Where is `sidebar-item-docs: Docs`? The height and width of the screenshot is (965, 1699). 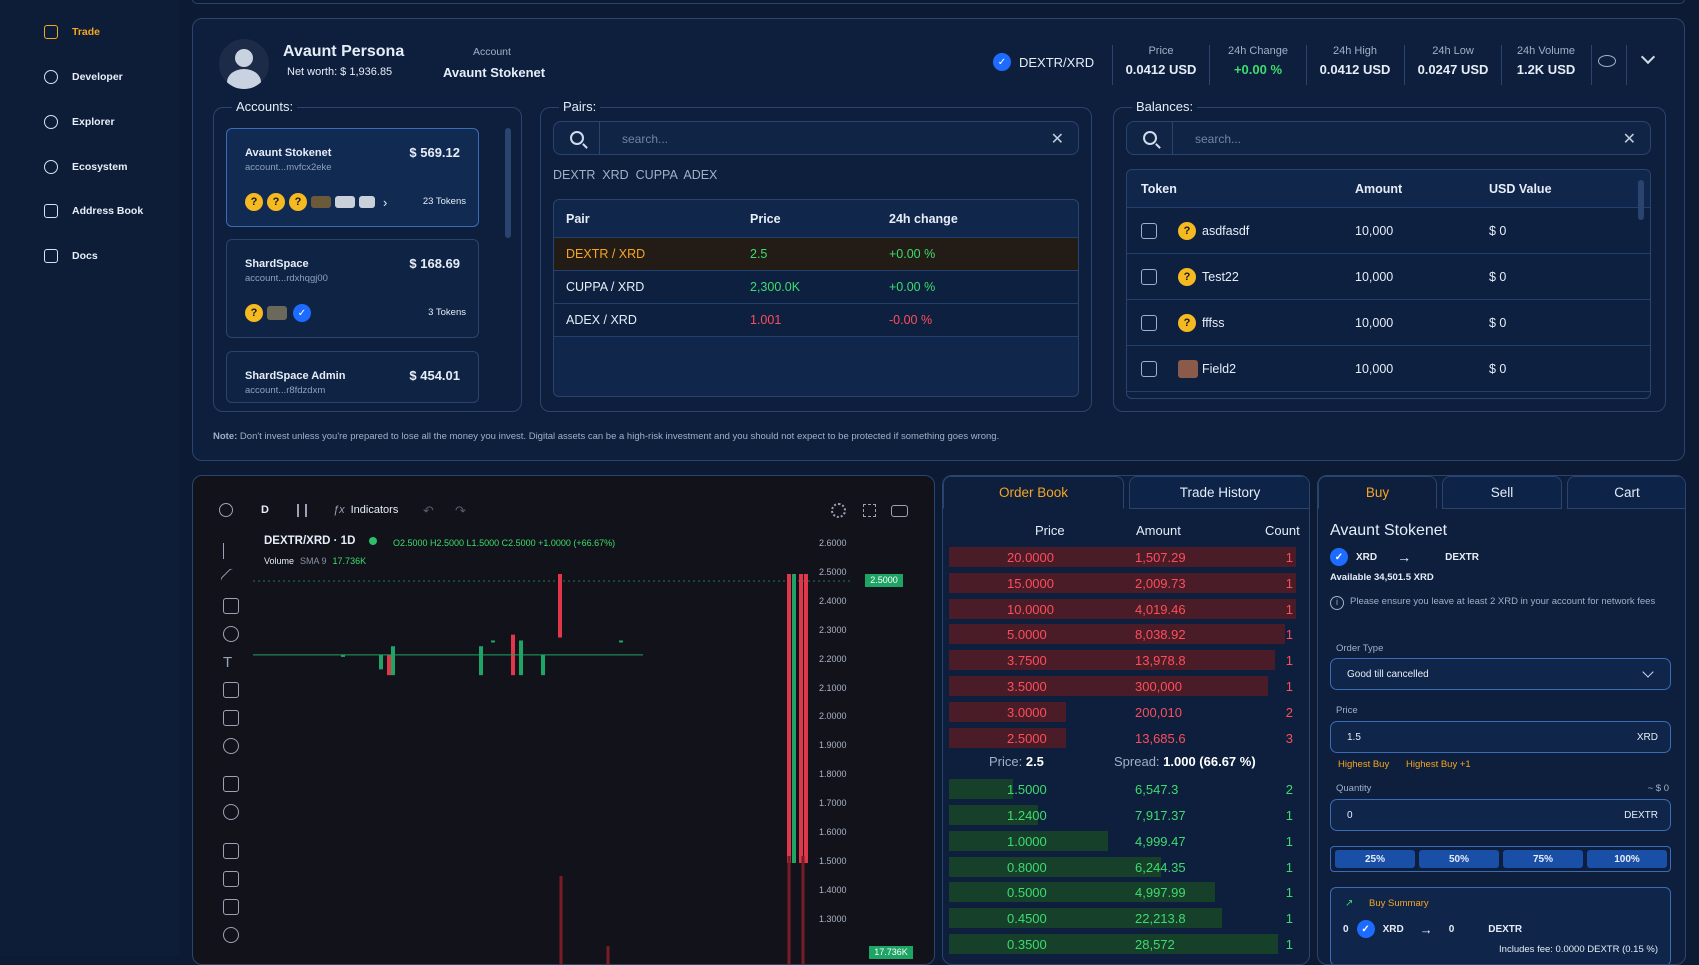 sidebar-item-docs: Docs is located at coordinates (71, 256).